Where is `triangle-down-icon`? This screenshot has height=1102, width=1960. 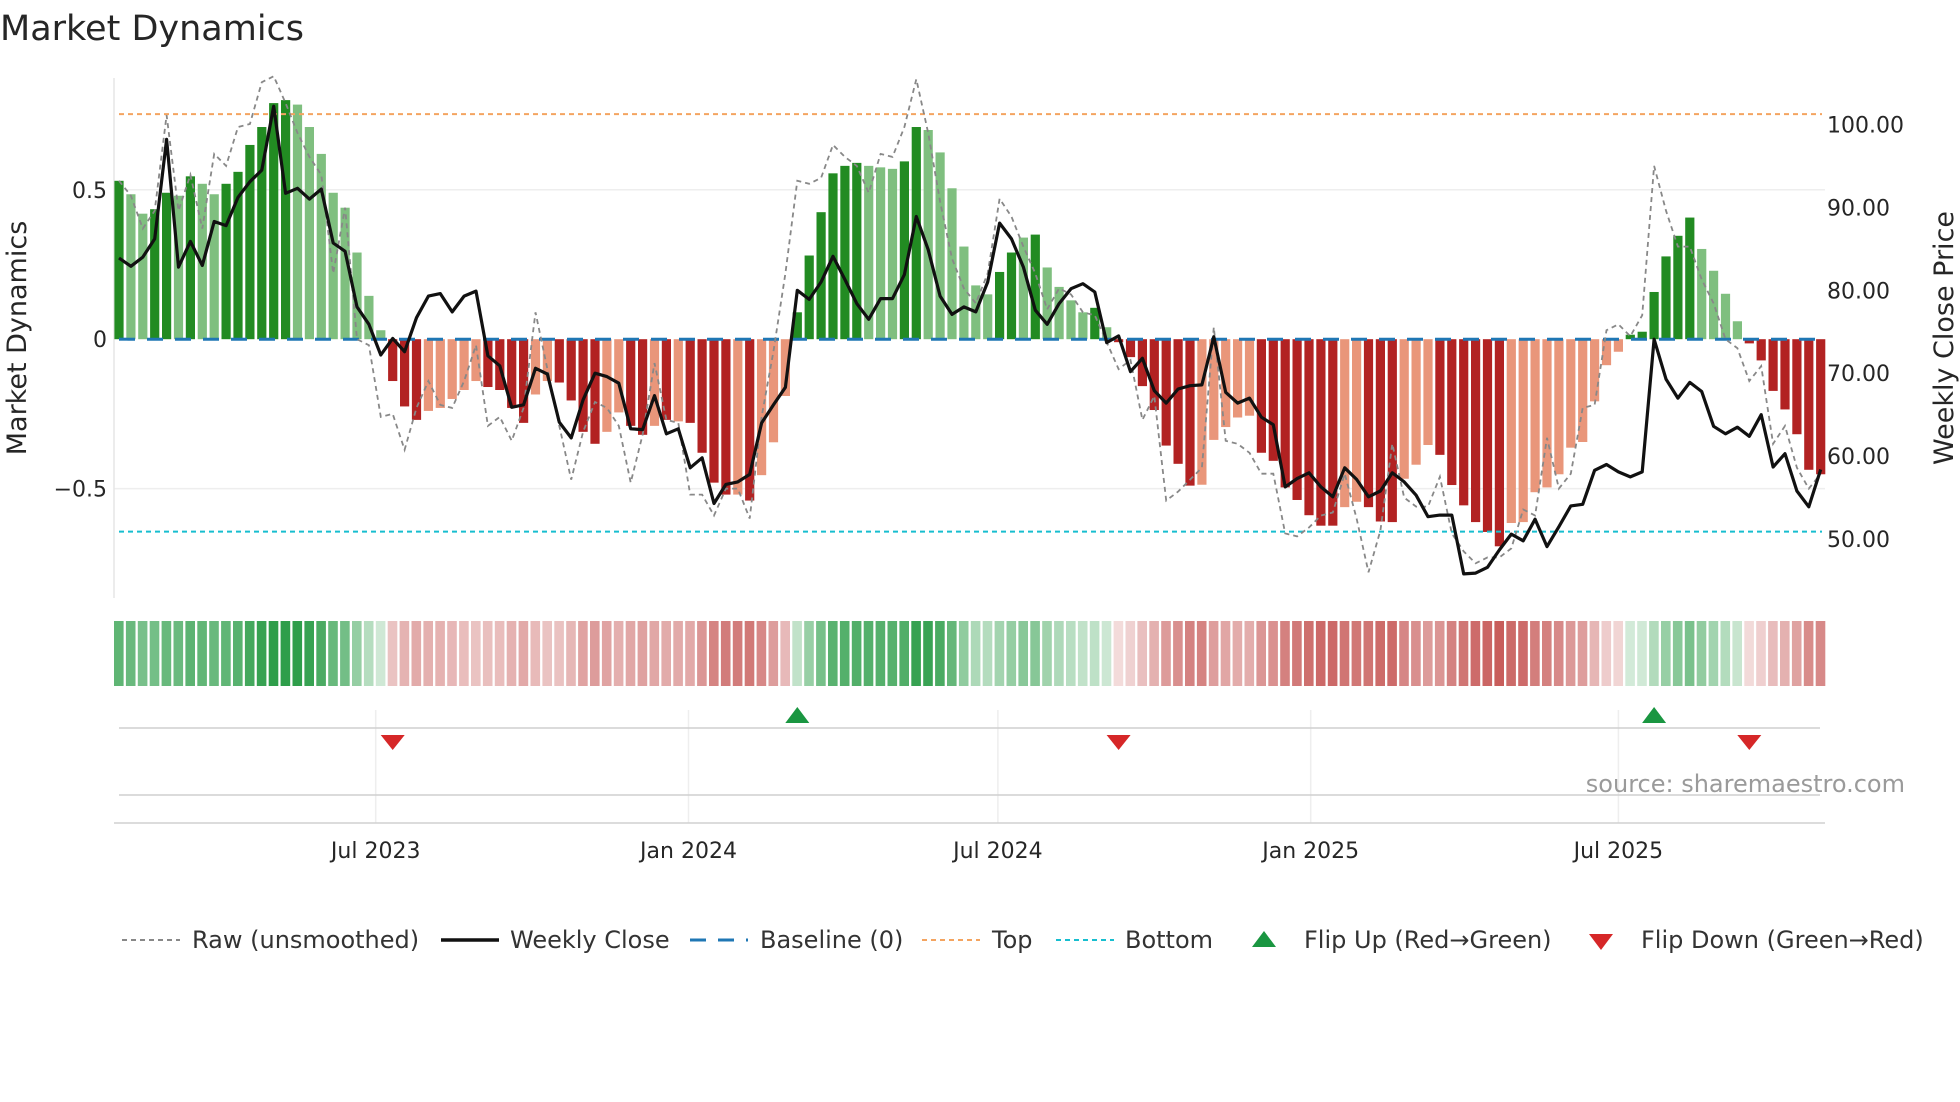
triangle-down-icon is located at coordinates (1601, 942).